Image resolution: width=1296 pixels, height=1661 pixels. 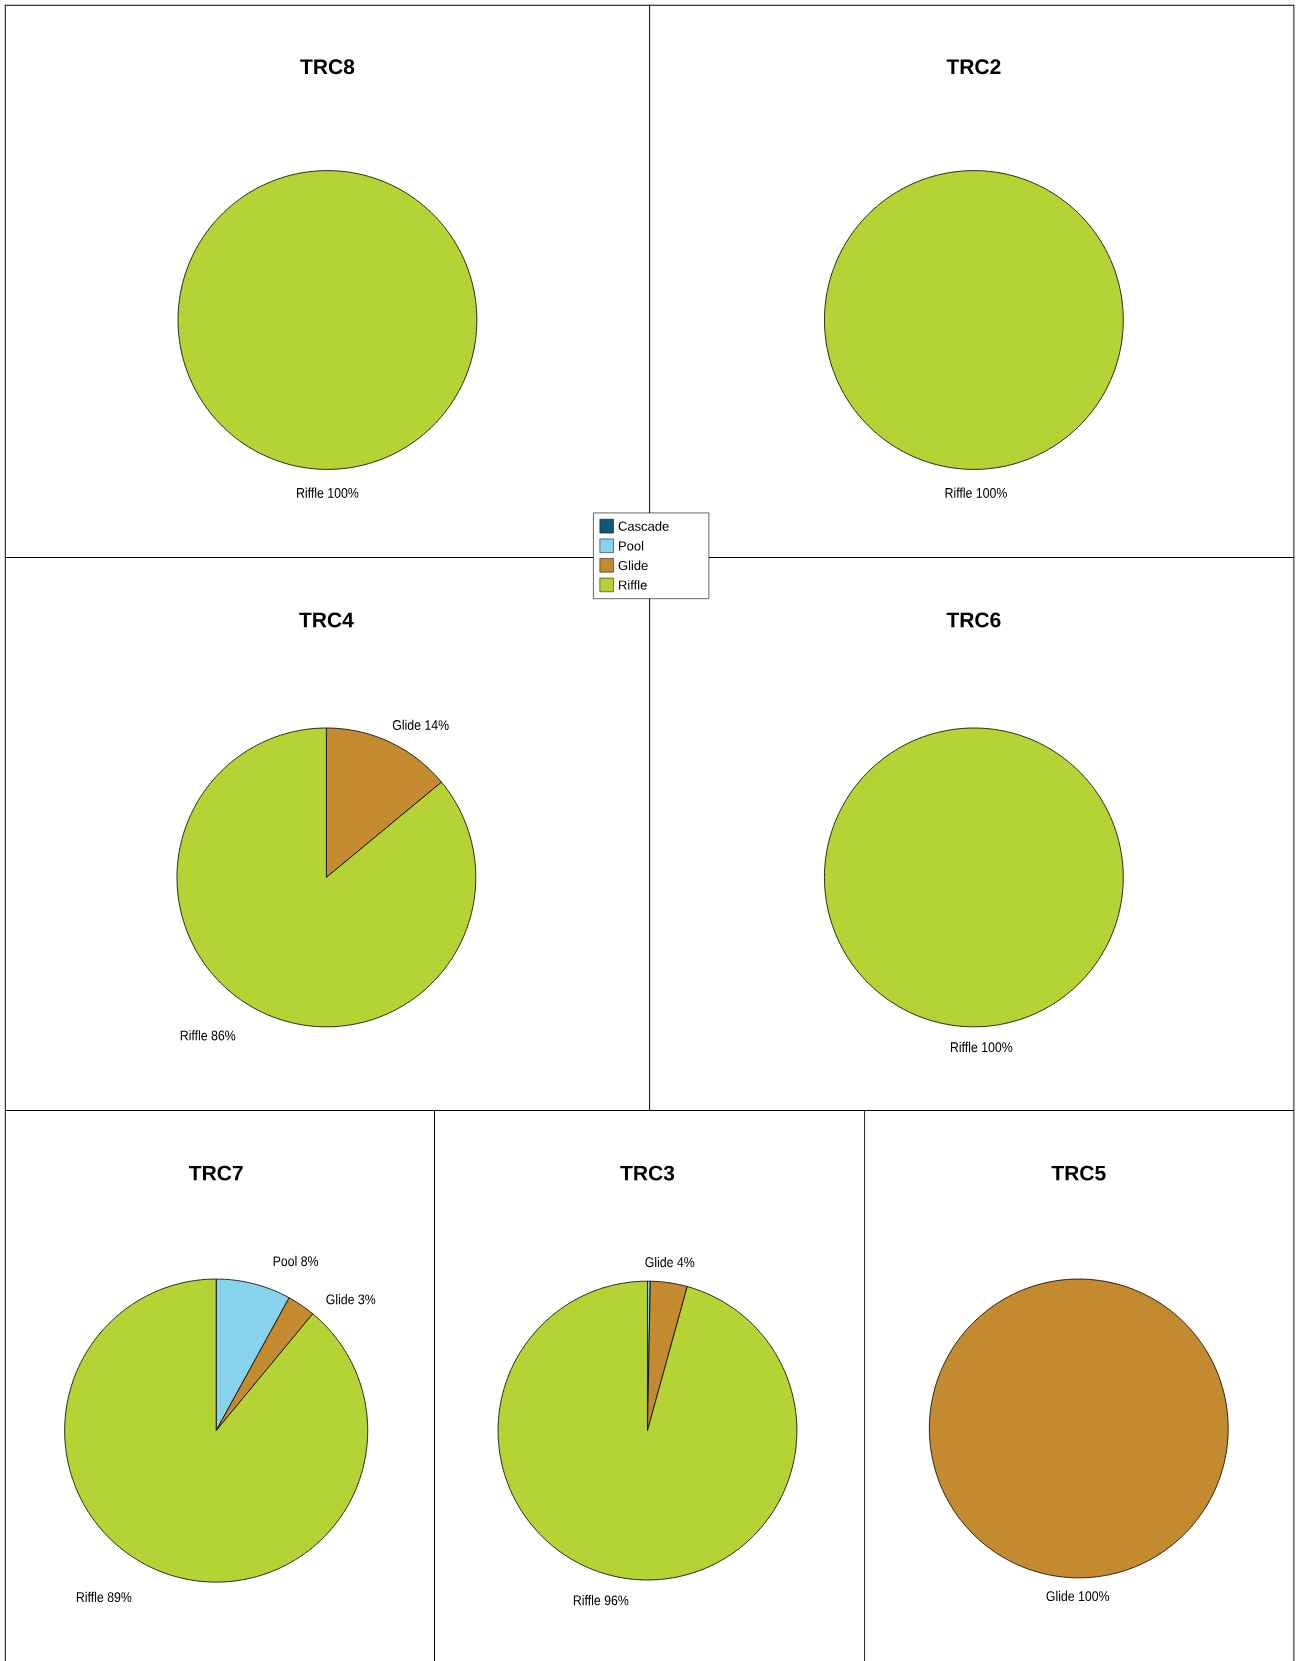 What do you see at coordinates (631, 546) in the screenshot?
I see `legend-label: Pool` at bounding box center [631, 546].